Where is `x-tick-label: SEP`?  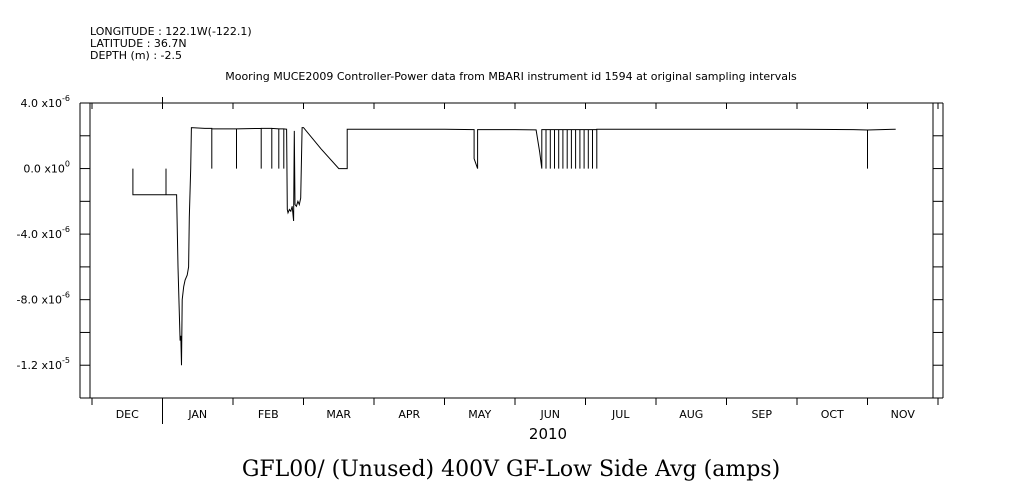
x-tick-label: SEP is located at coordinates (761, 414).